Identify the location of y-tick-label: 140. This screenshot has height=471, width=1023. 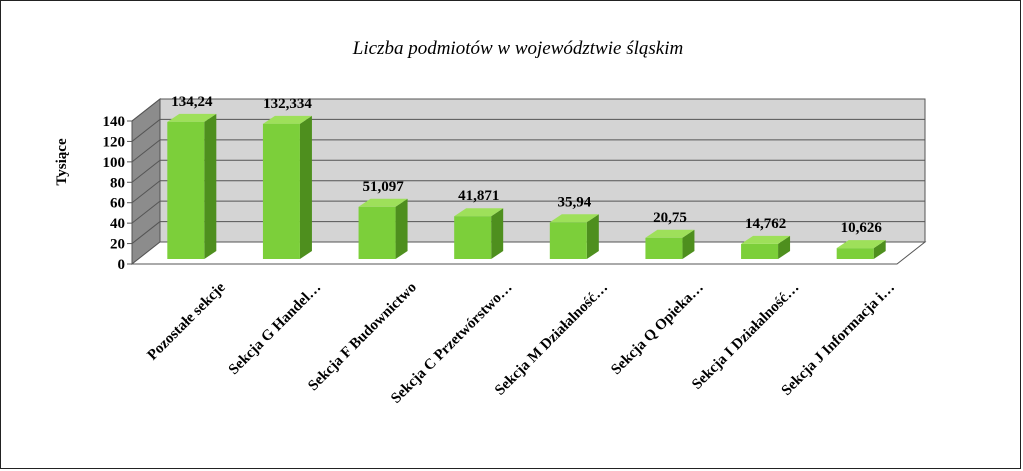
(114, 122).